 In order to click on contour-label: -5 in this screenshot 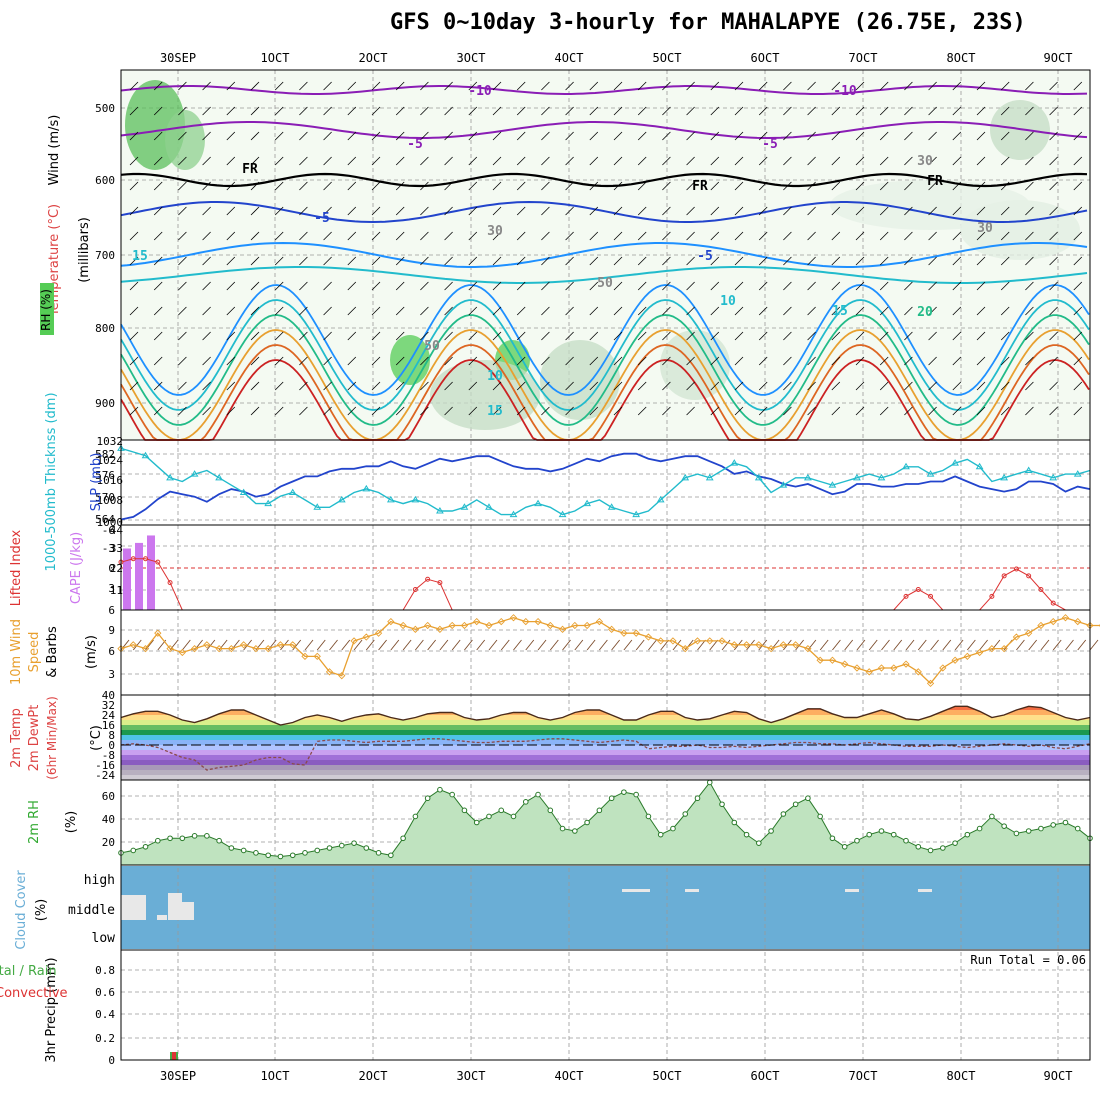, I will do `click(322, 218)`.